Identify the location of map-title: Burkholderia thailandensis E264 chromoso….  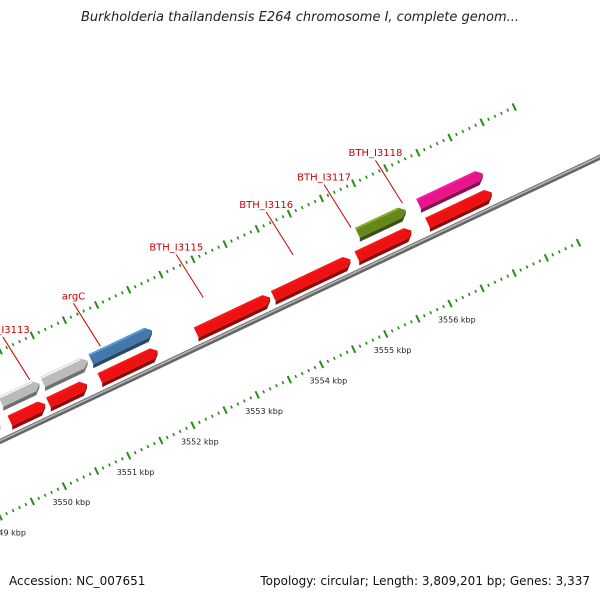
(300, 17).